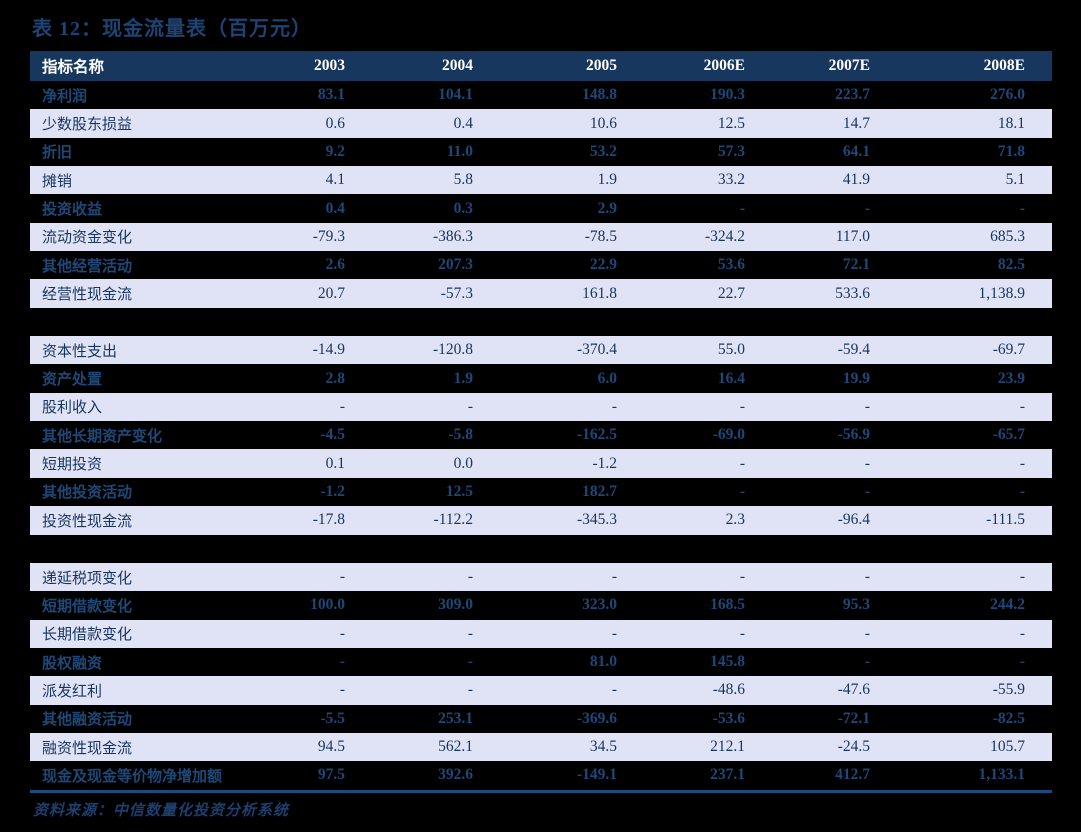  Describe the element at coordinates (728, 718) in the screenshot. I see `cell-value: -53.6` at that location.